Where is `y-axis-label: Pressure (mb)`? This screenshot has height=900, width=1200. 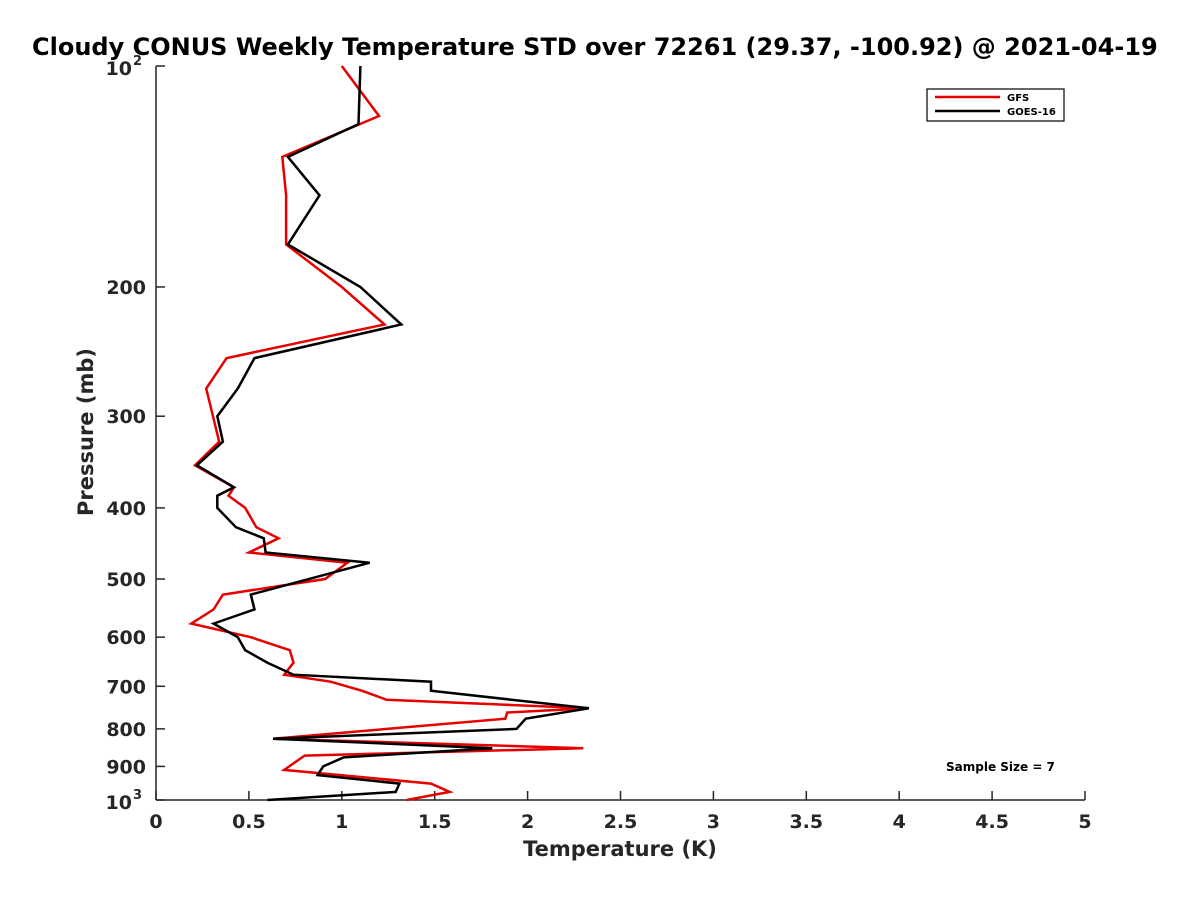 y-axis-label: Pressure (mb) is located at coordinates (86, 432).